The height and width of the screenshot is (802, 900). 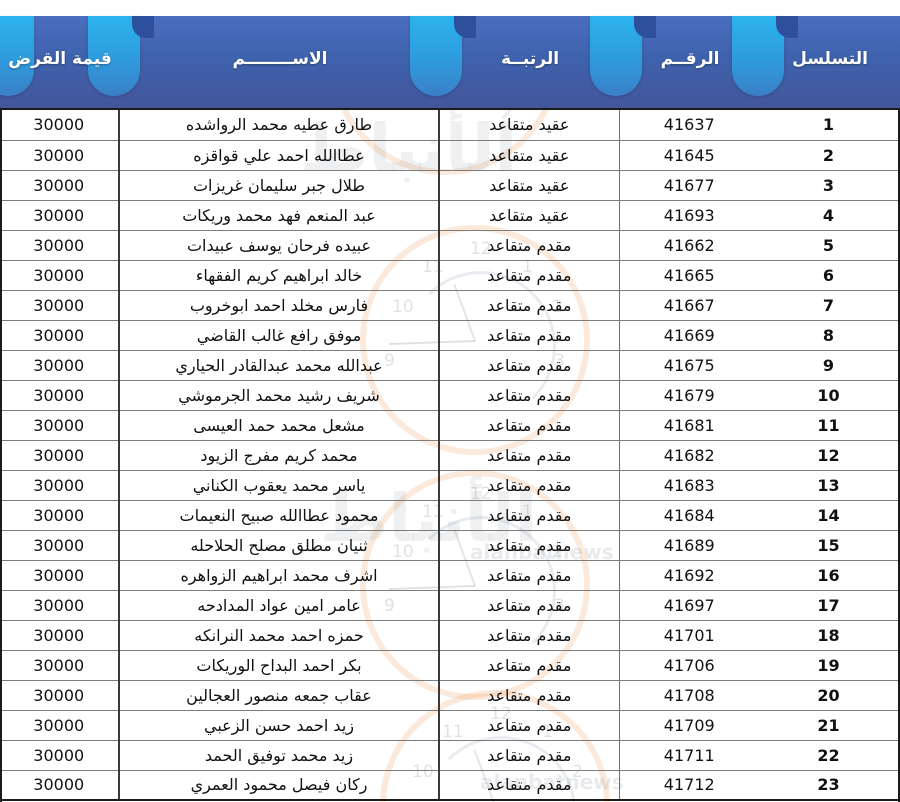 I want to click on cell-name: عبيده فرحان يوسف عبيدات, so click(x=278, y=245).